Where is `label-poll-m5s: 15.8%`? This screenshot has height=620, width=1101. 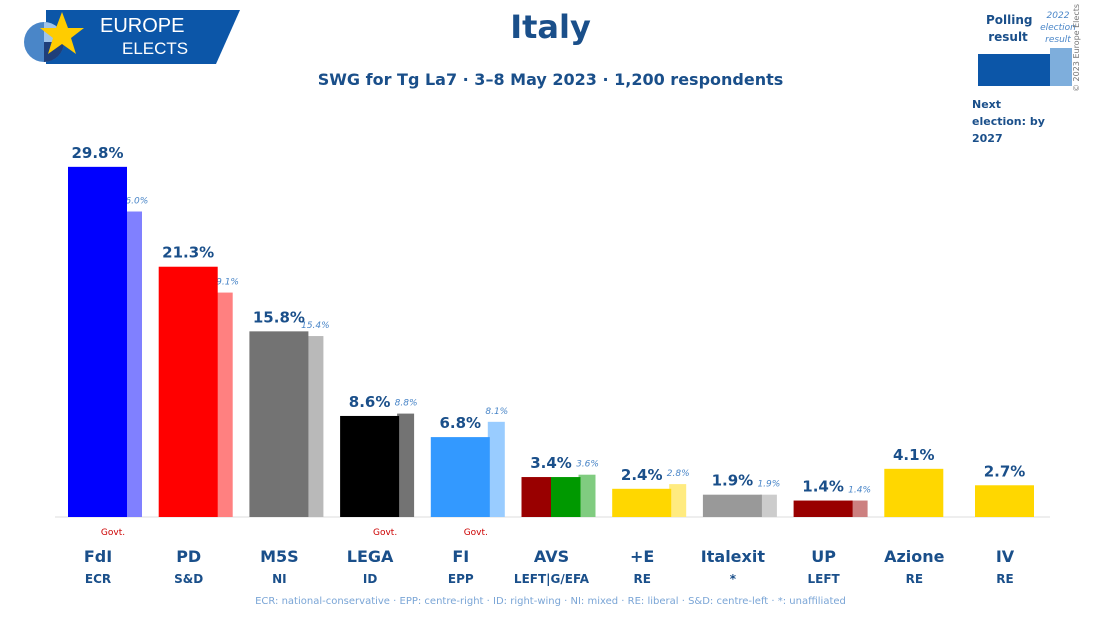 label-poll-m5s: 15.8% is located at coordinates (279, 317).